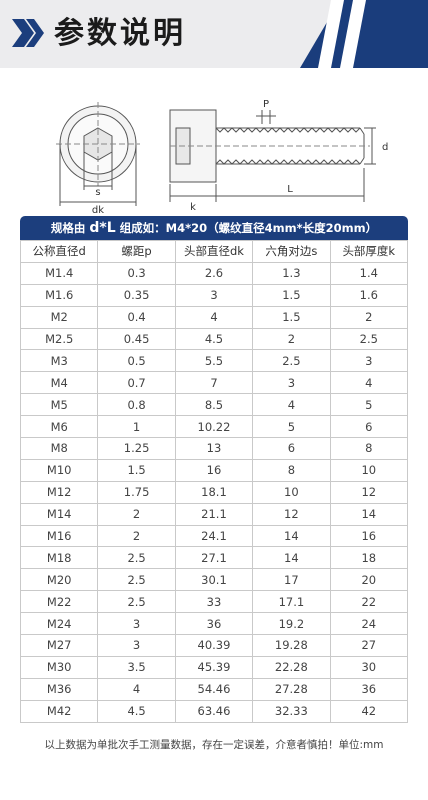  What do you see at coordinates (136, 361) in the screenshot?
I see `table-cell: 0.5` at bounding box center [136, 361].